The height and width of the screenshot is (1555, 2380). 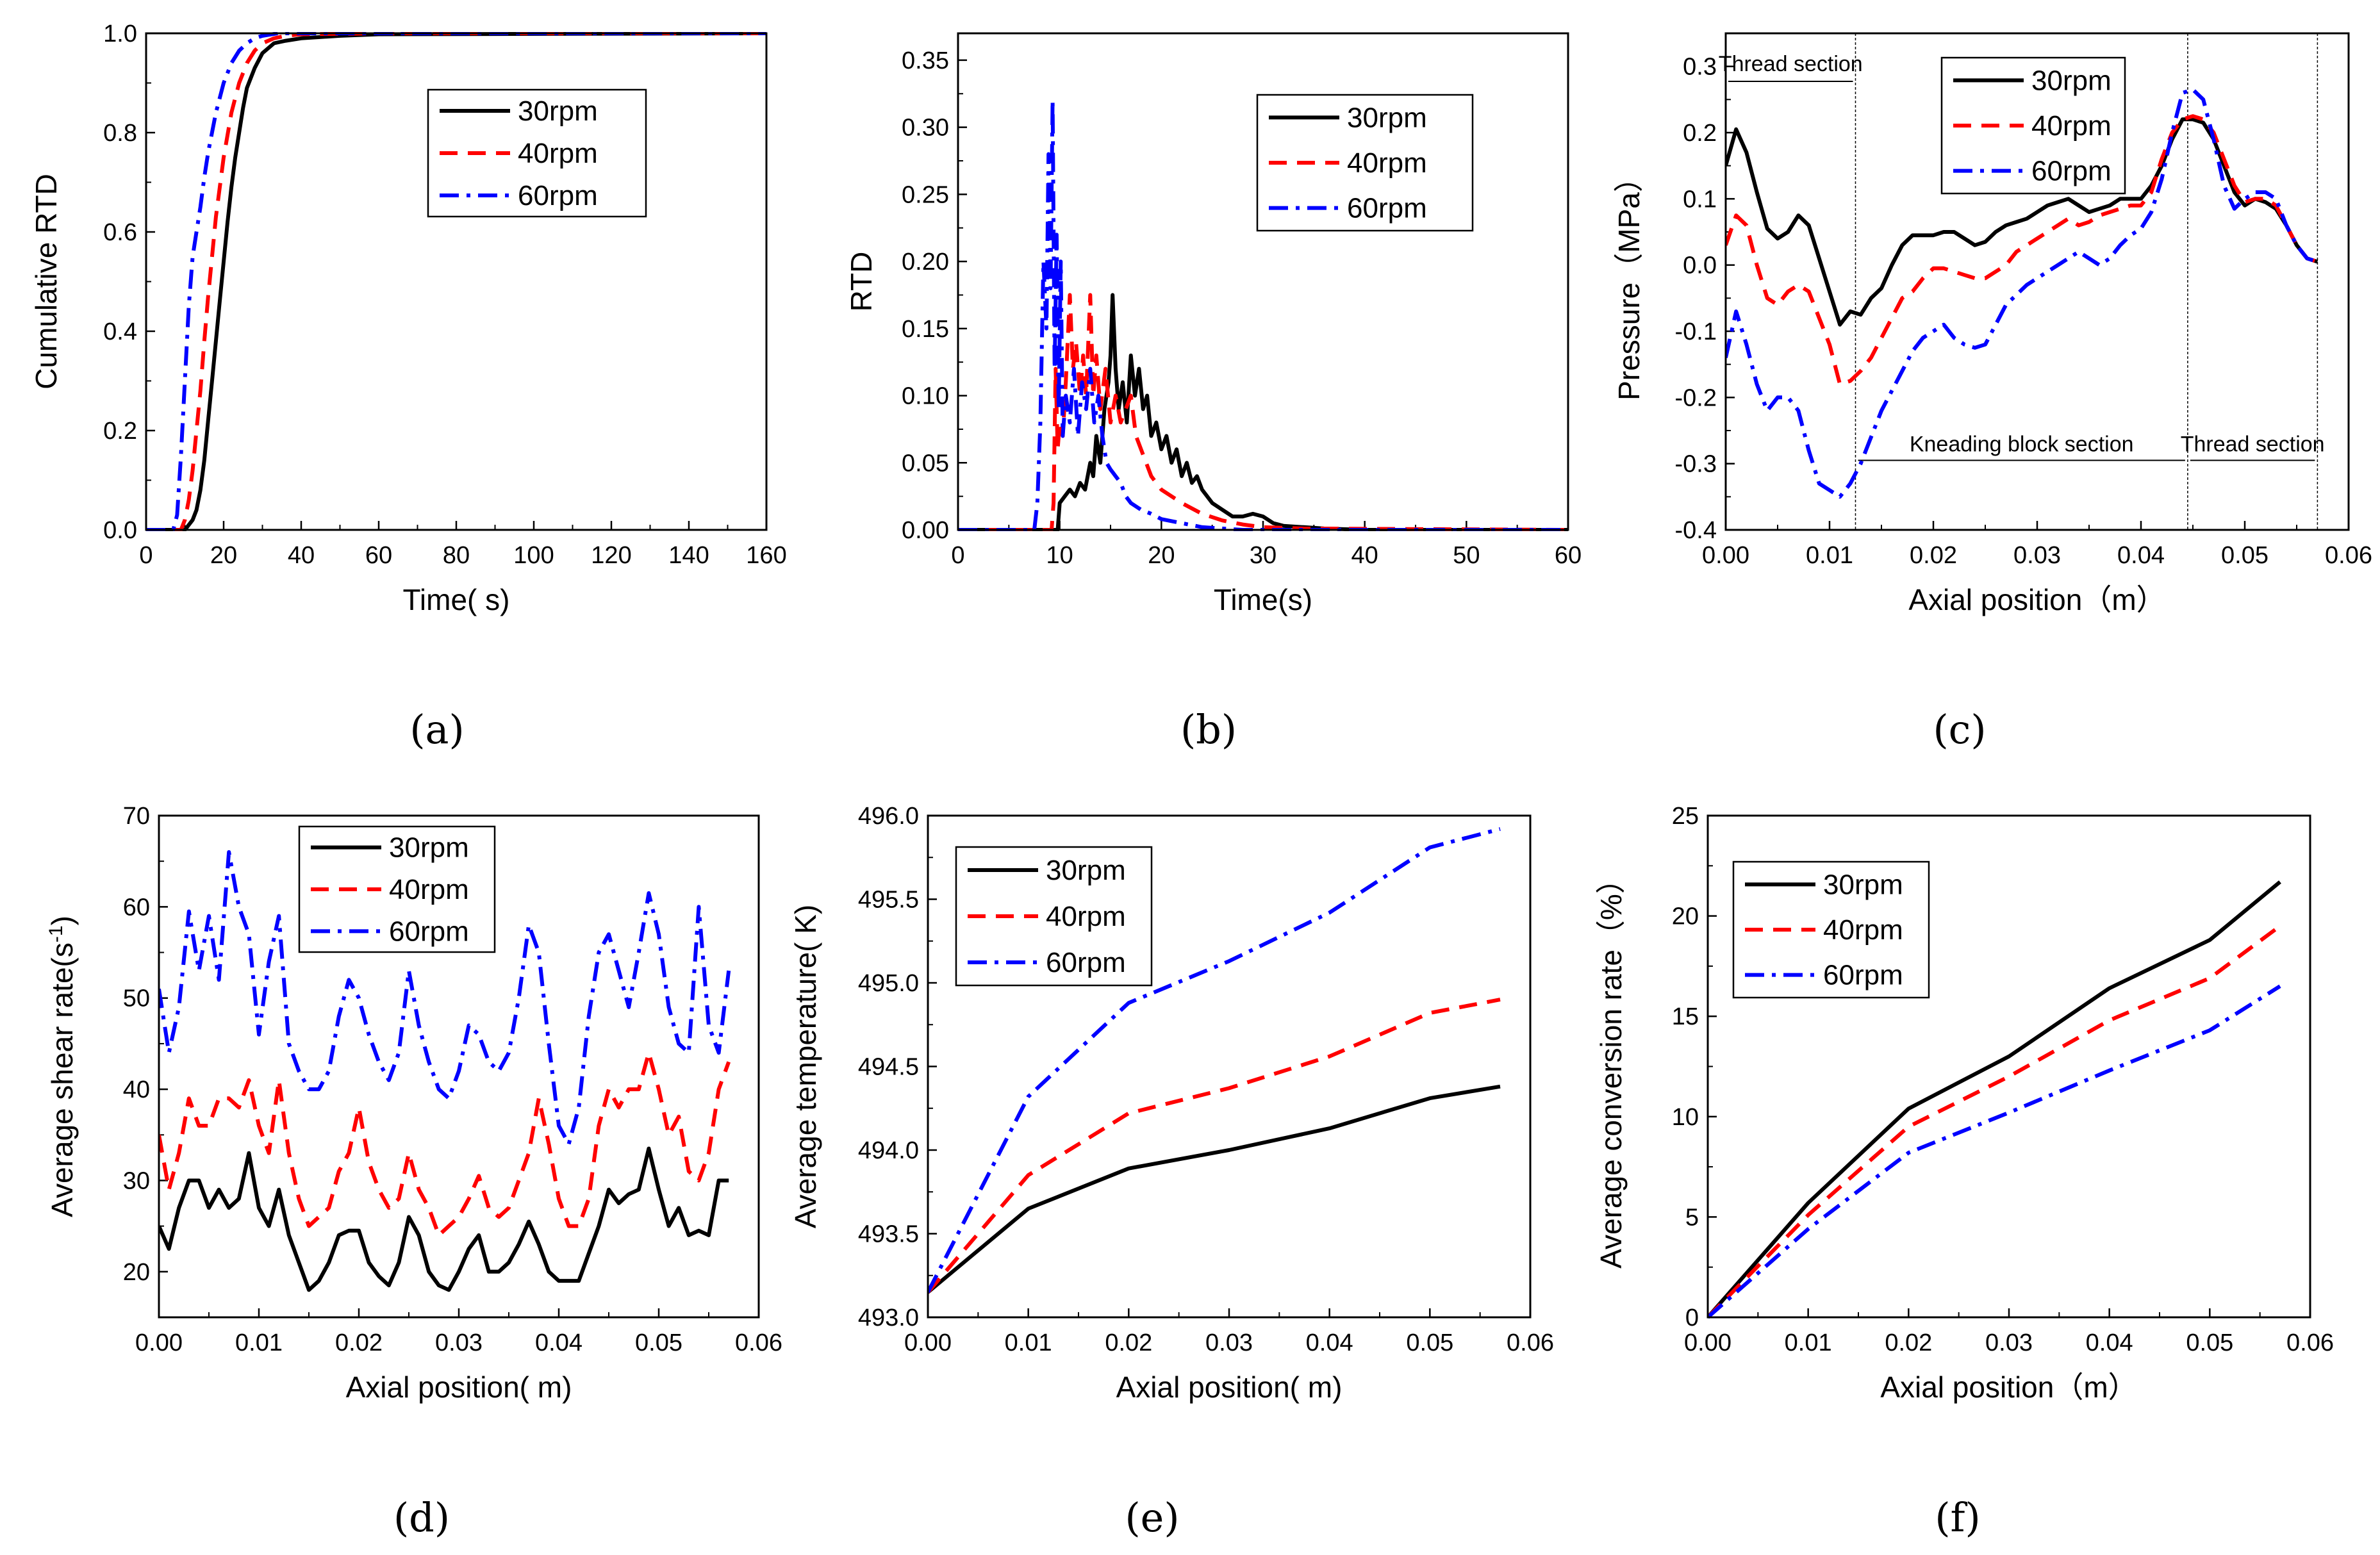 What do you see at coordinates (1152, 1517) in the screenshot?
I see `panel-label-e: (e)` at bounding box center [1152, 1517].